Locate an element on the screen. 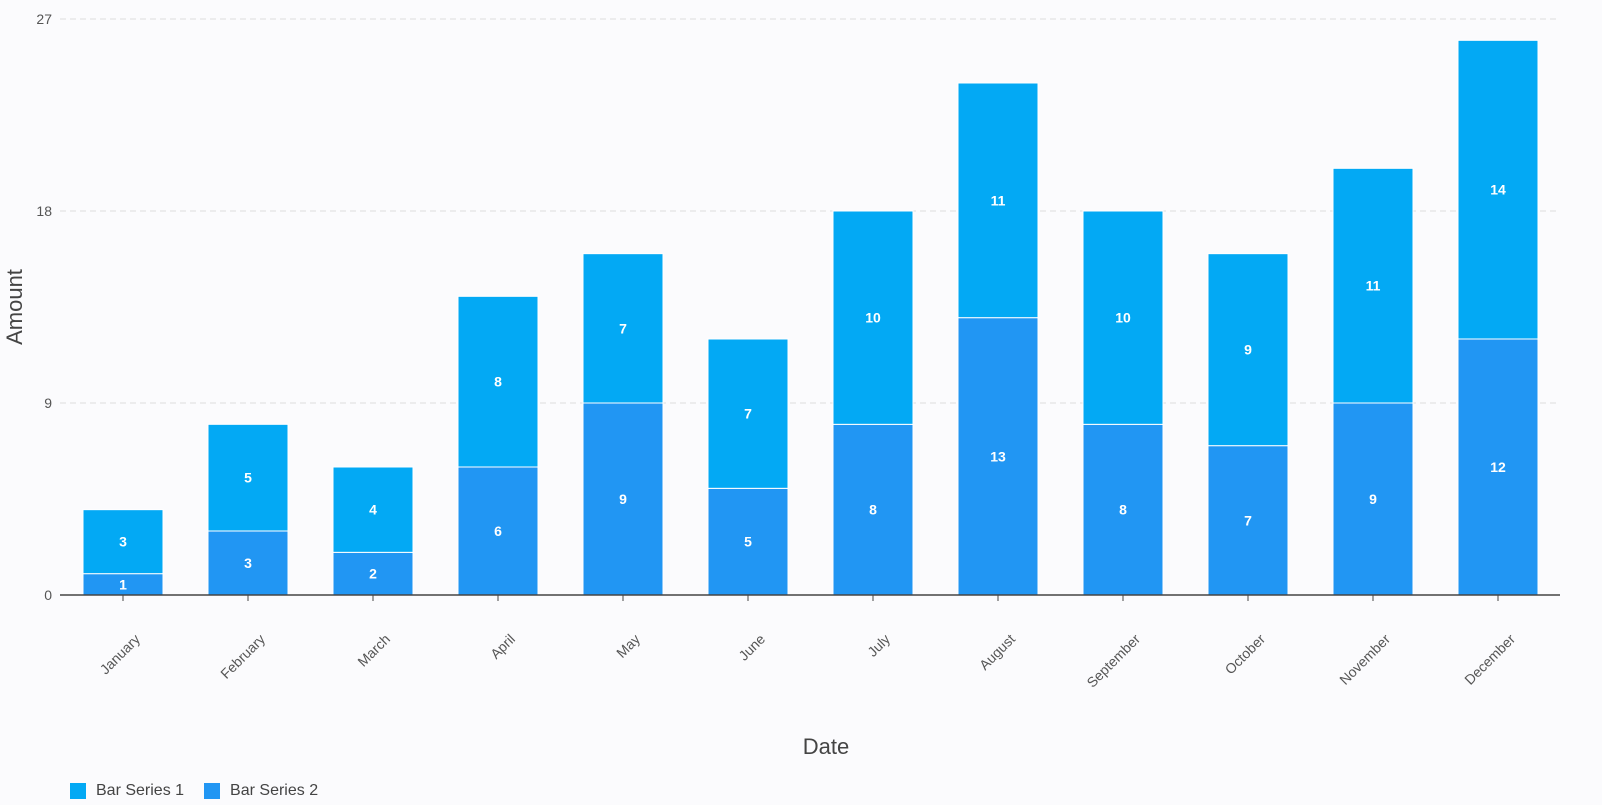 The height and width of the screenshot is (805, 1602). x-tick-label: November is located at coordinates (1364, 659).